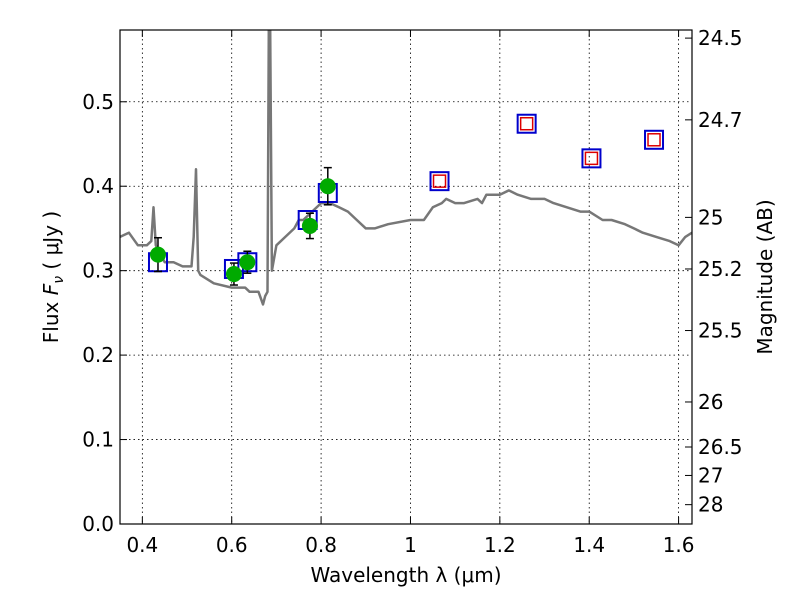 Image resolution: width=800 pixels, height=600 pixels. Describe the element at coordinates (410, 545) in the screenshot. I see `x-tick-label: 1` at that location.